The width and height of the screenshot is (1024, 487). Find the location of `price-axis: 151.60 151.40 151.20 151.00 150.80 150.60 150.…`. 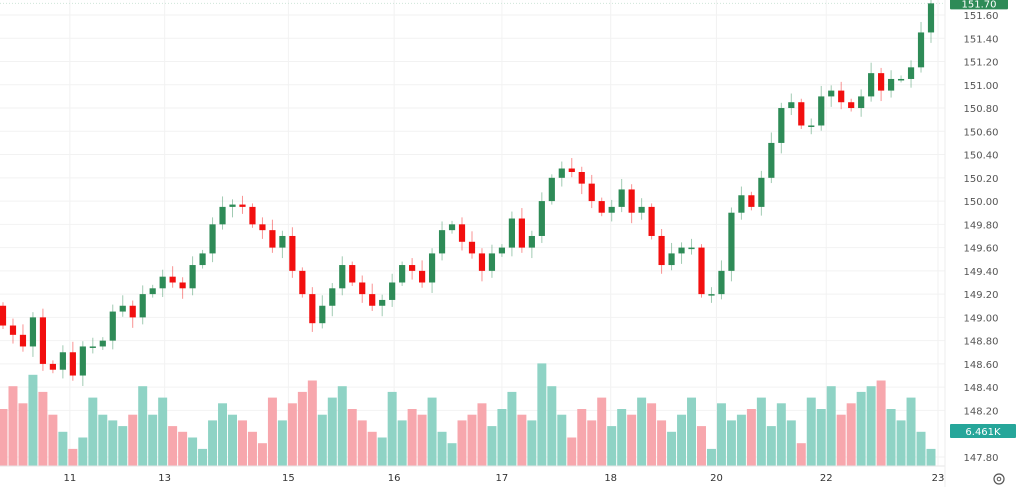

price-axis: 151.60 151.40 151.20 151.00 150.80 150.60 150.… is located at coordinates (981, 237).